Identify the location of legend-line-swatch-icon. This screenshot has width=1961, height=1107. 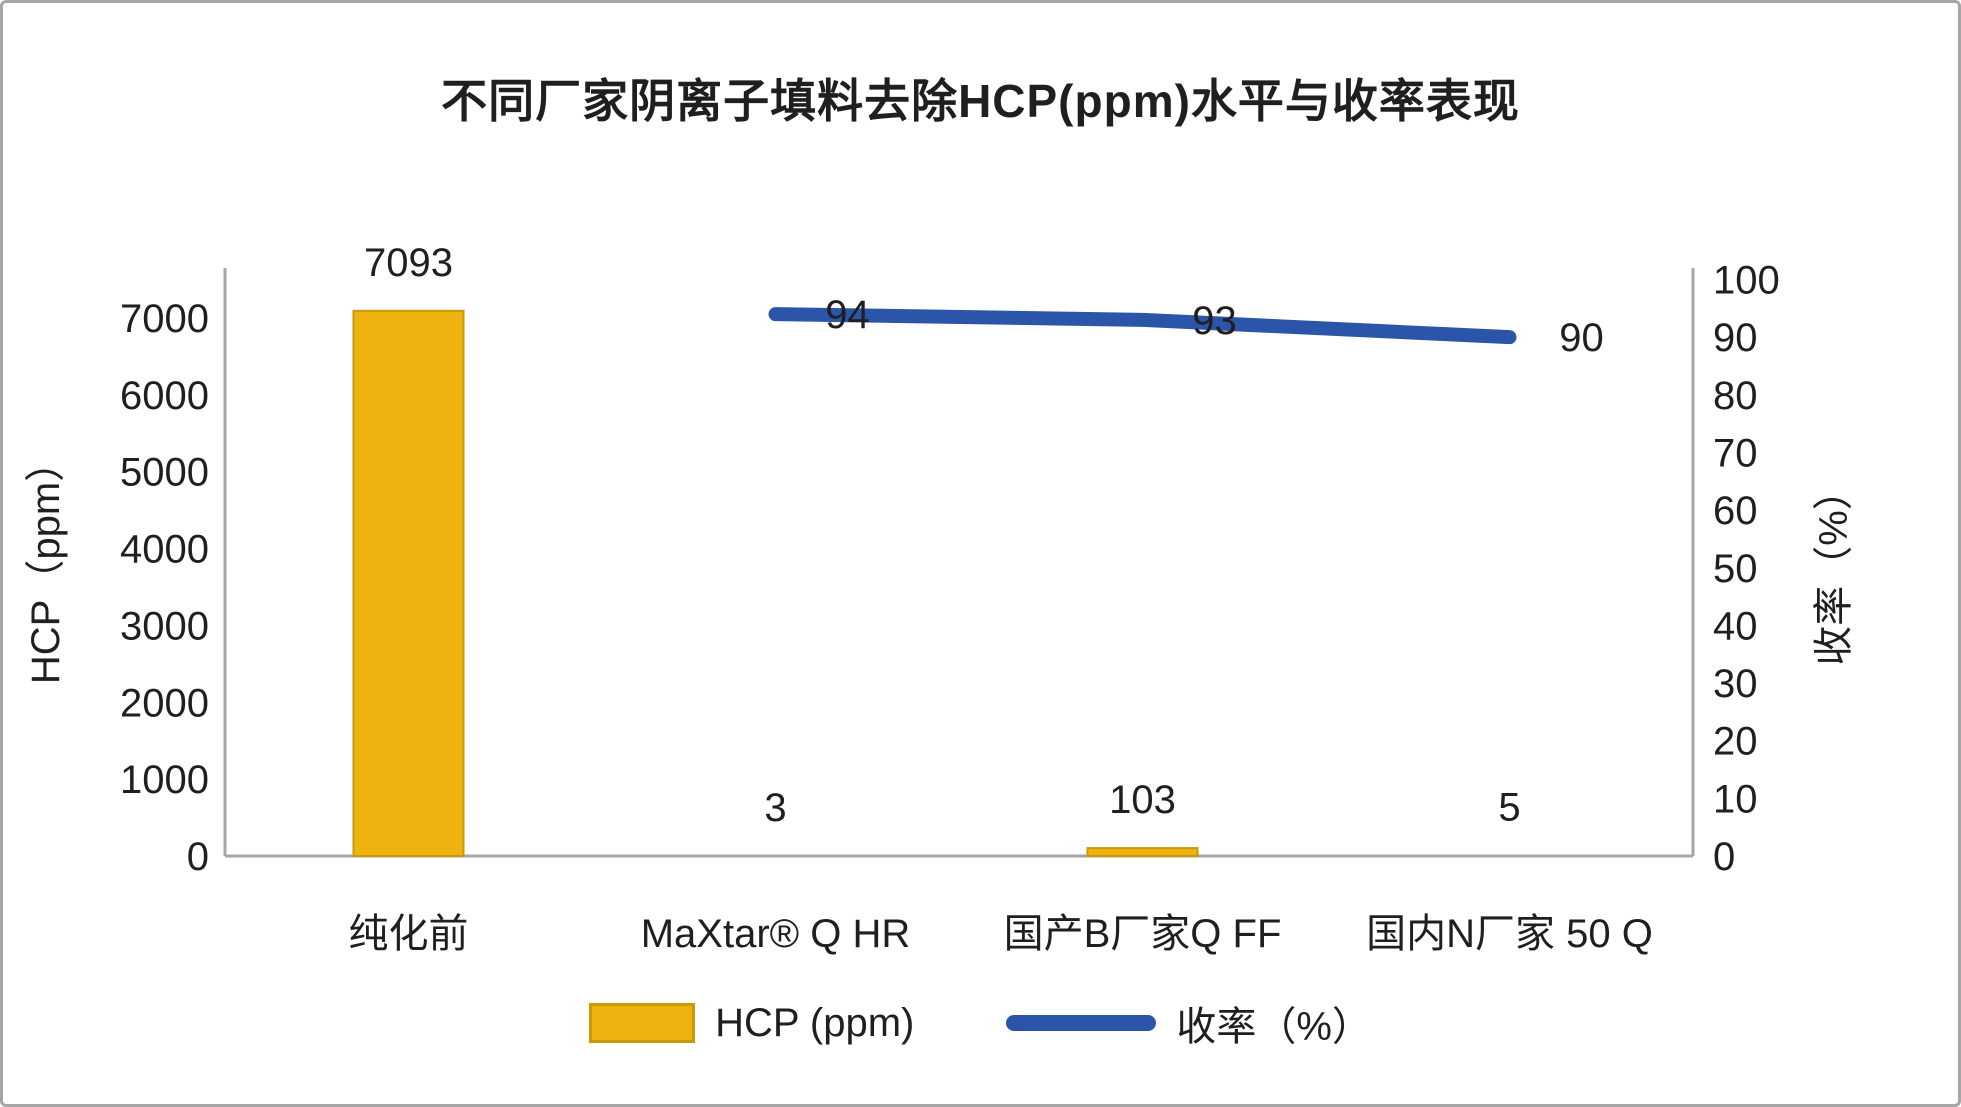
(1081, 1023).